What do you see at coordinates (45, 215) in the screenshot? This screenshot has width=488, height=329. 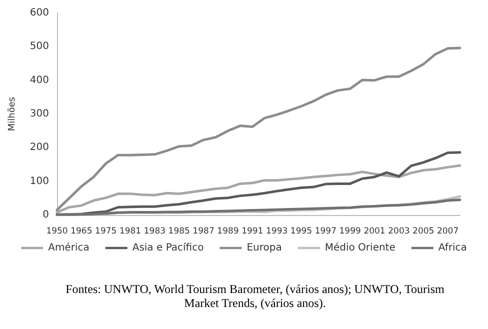 I see `y-tick-label: 0` at bounding box center [45, 215].